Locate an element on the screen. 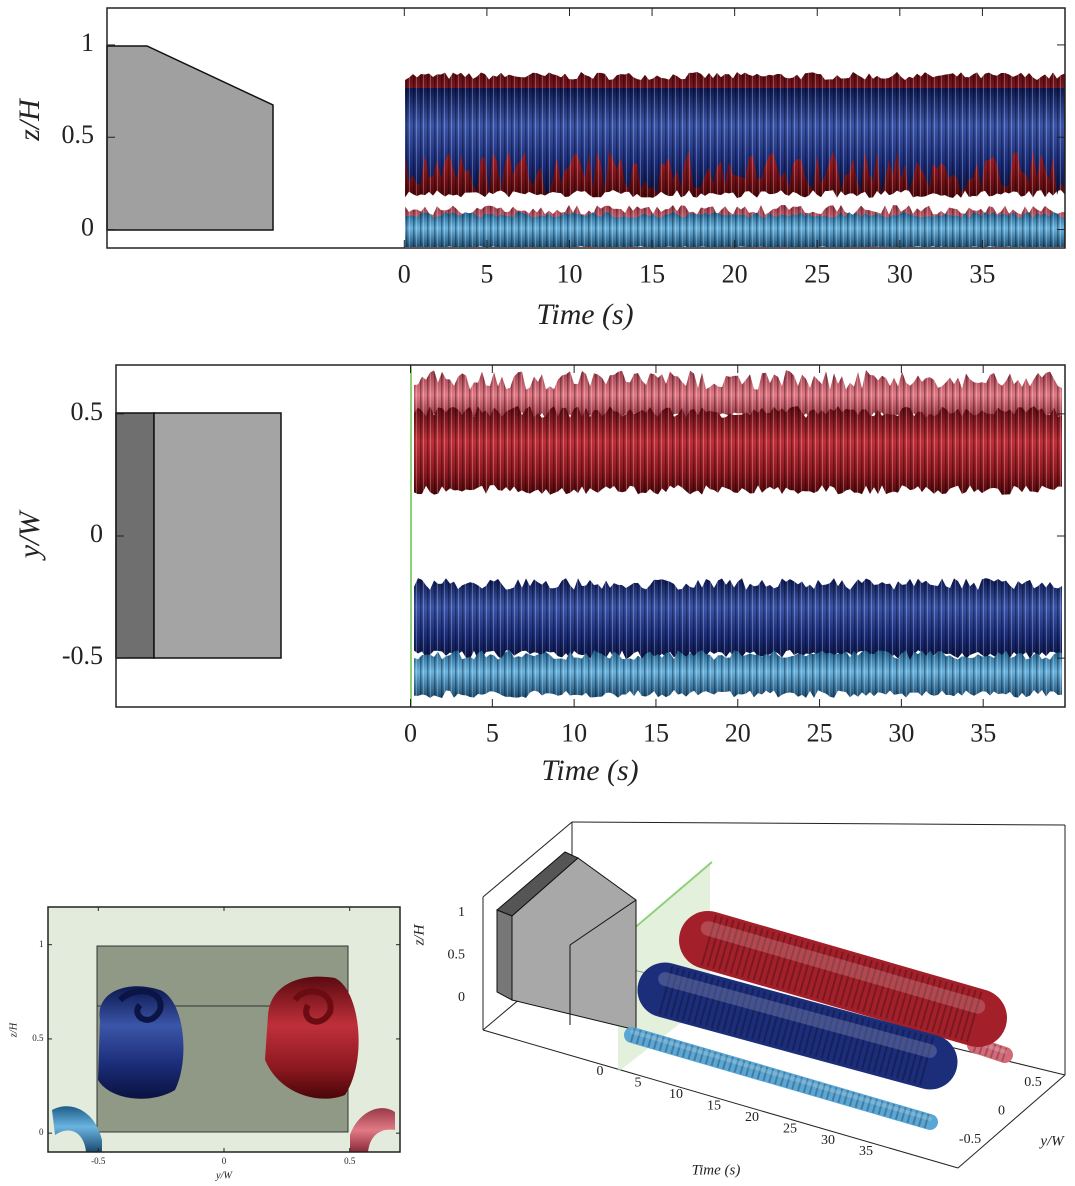 This screenshot has width=1075, height=1186. zticks-label: 1 is located at coordinates (461, 912).